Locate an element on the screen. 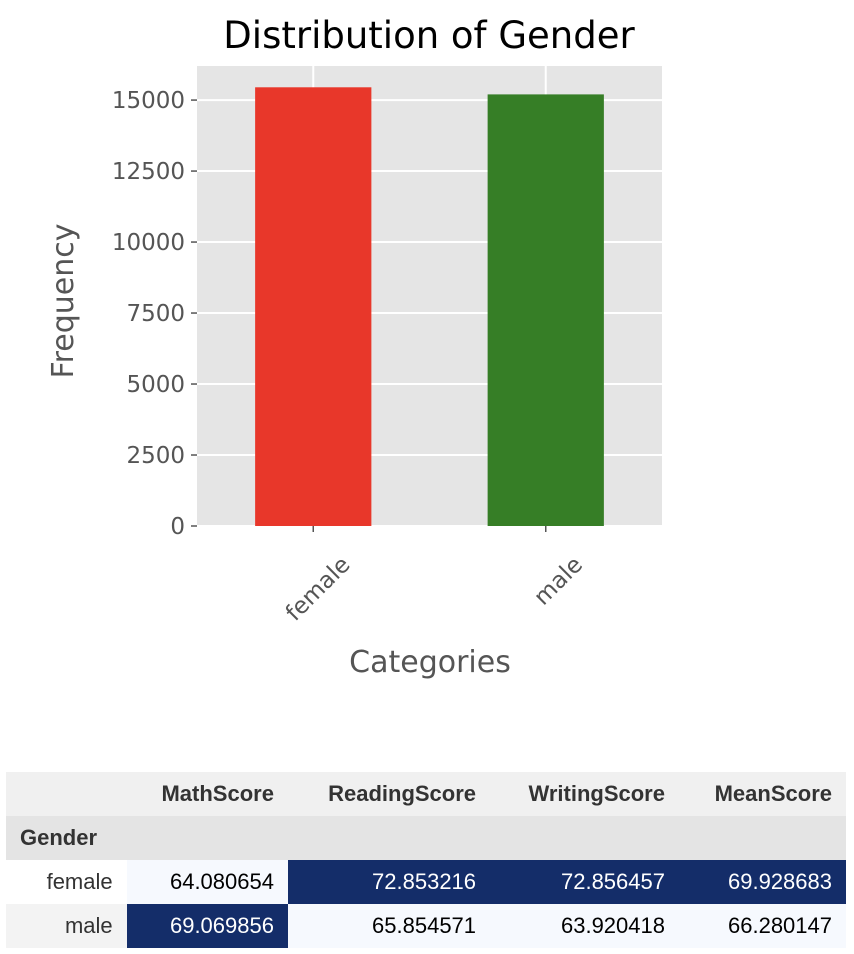 Image resolution: width=854 pixels, height=954 pixels. y-tick-label: 7500 is located at coordinates (155, 314).